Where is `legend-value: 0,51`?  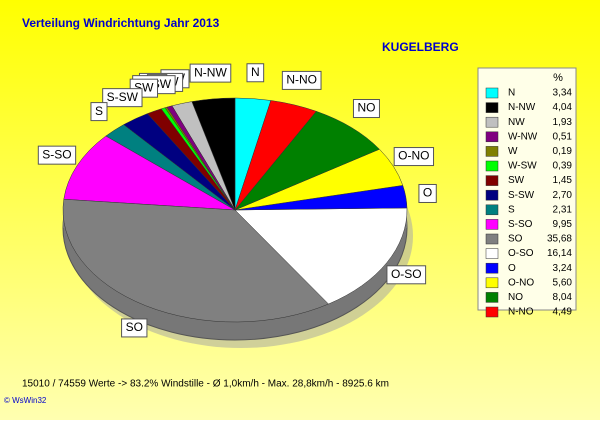
legend-value: 0,51 is located at coordinates (563, 136).